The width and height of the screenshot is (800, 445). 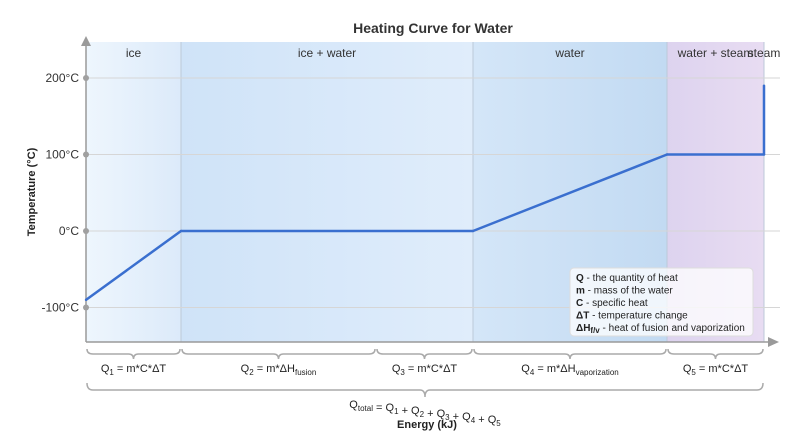 I want to click on equation-5: Q5 = m*C*ΔT, so click(x=716, y=370).